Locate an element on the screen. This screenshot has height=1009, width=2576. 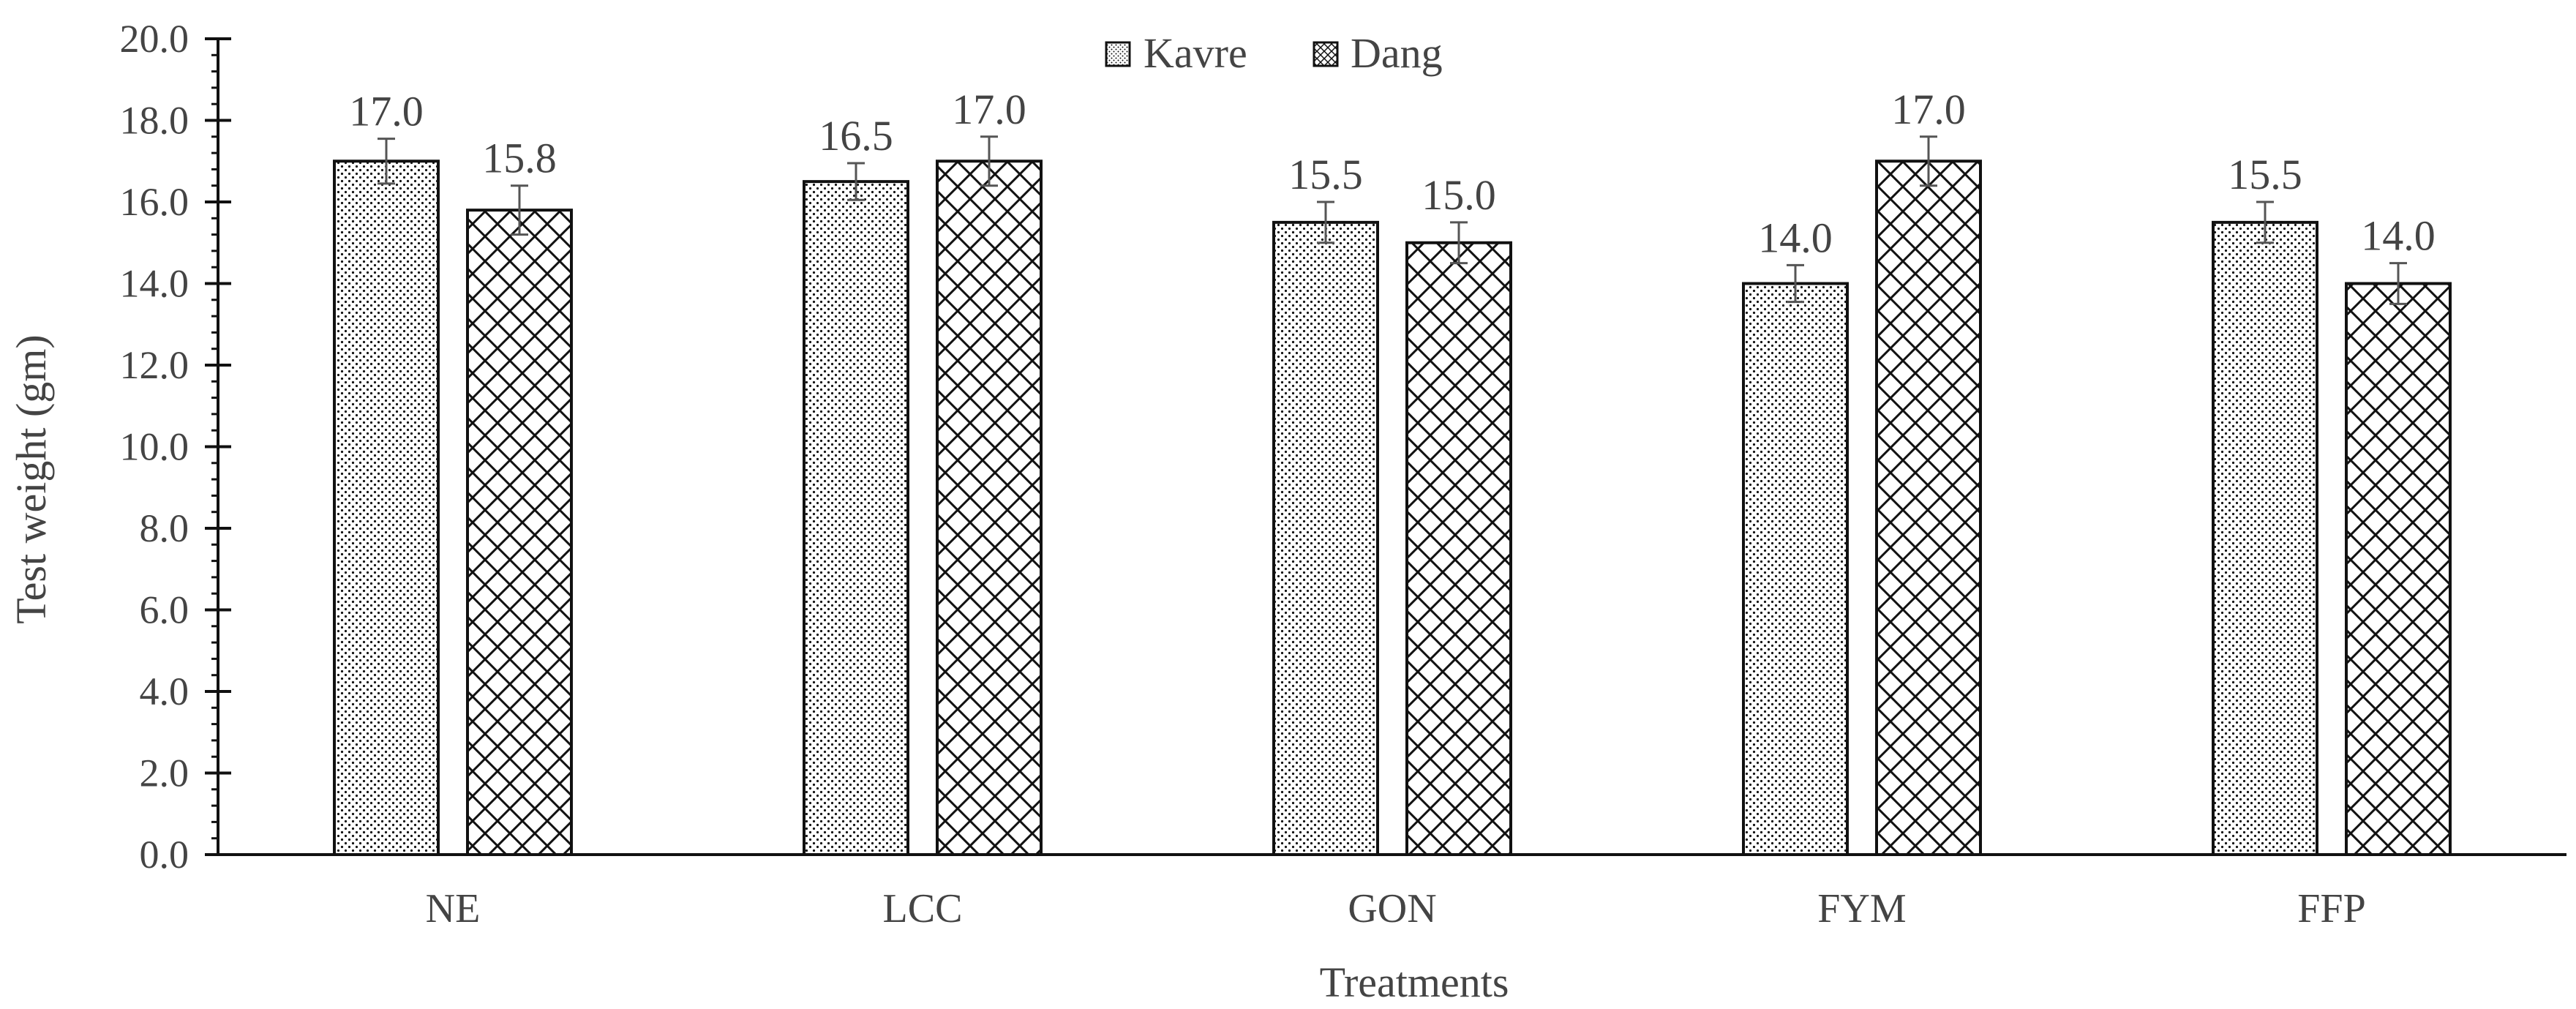
y-tick-label: 18.0 is located at coordinates (154, 121).